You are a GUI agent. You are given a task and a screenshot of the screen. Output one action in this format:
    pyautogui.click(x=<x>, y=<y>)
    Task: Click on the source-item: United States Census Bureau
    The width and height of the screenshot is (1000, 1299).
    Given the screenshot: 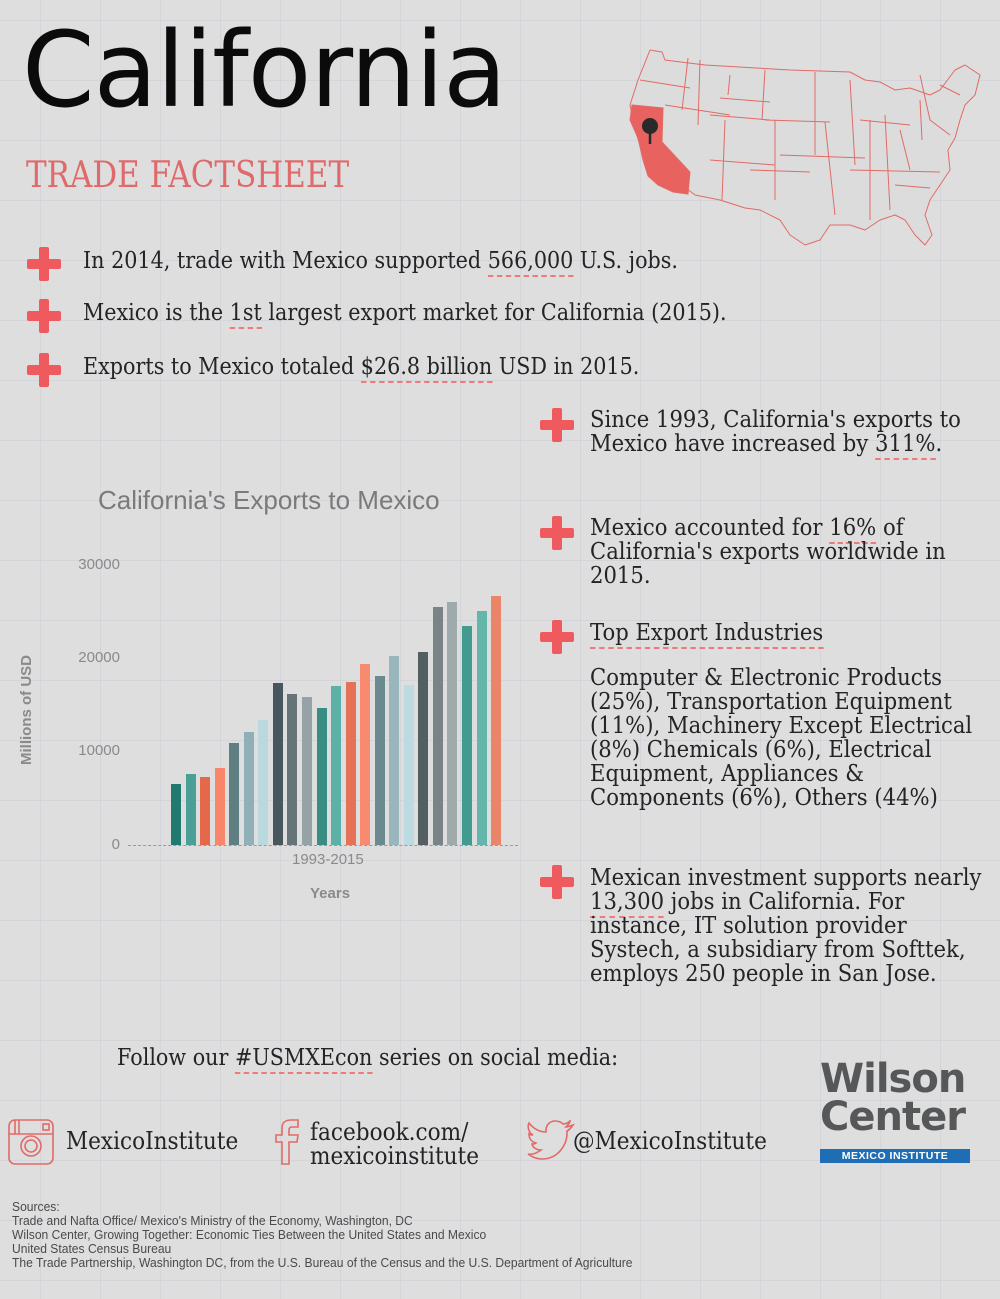 What is the action you would take?
    pyautogui.click(x=92, y=1248)
    